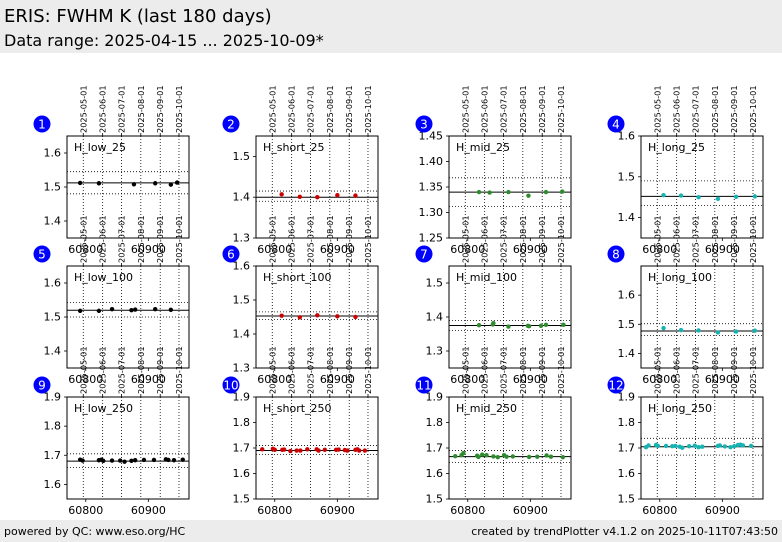 Image resolution: width=782 pixels, height=542 pixels. Describe the element at coordinates (53, 455) in the screenshot. I see `y-tick-label: 1.7` at that location.